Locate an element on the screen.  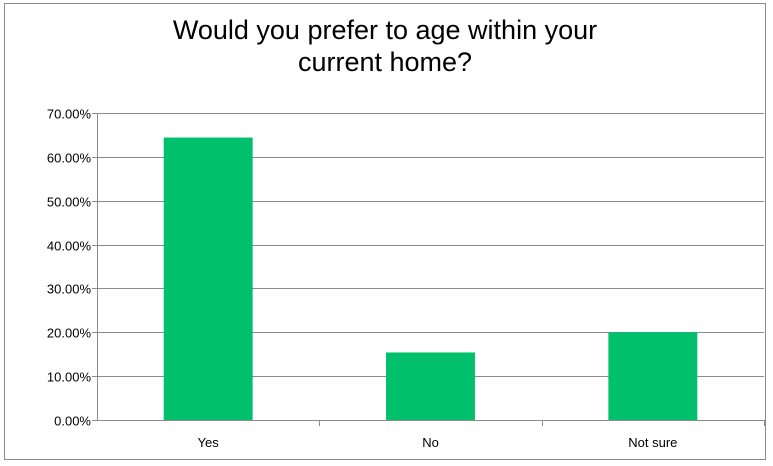
y-tick-label: 50.00% is located at coordinates (69, 202).